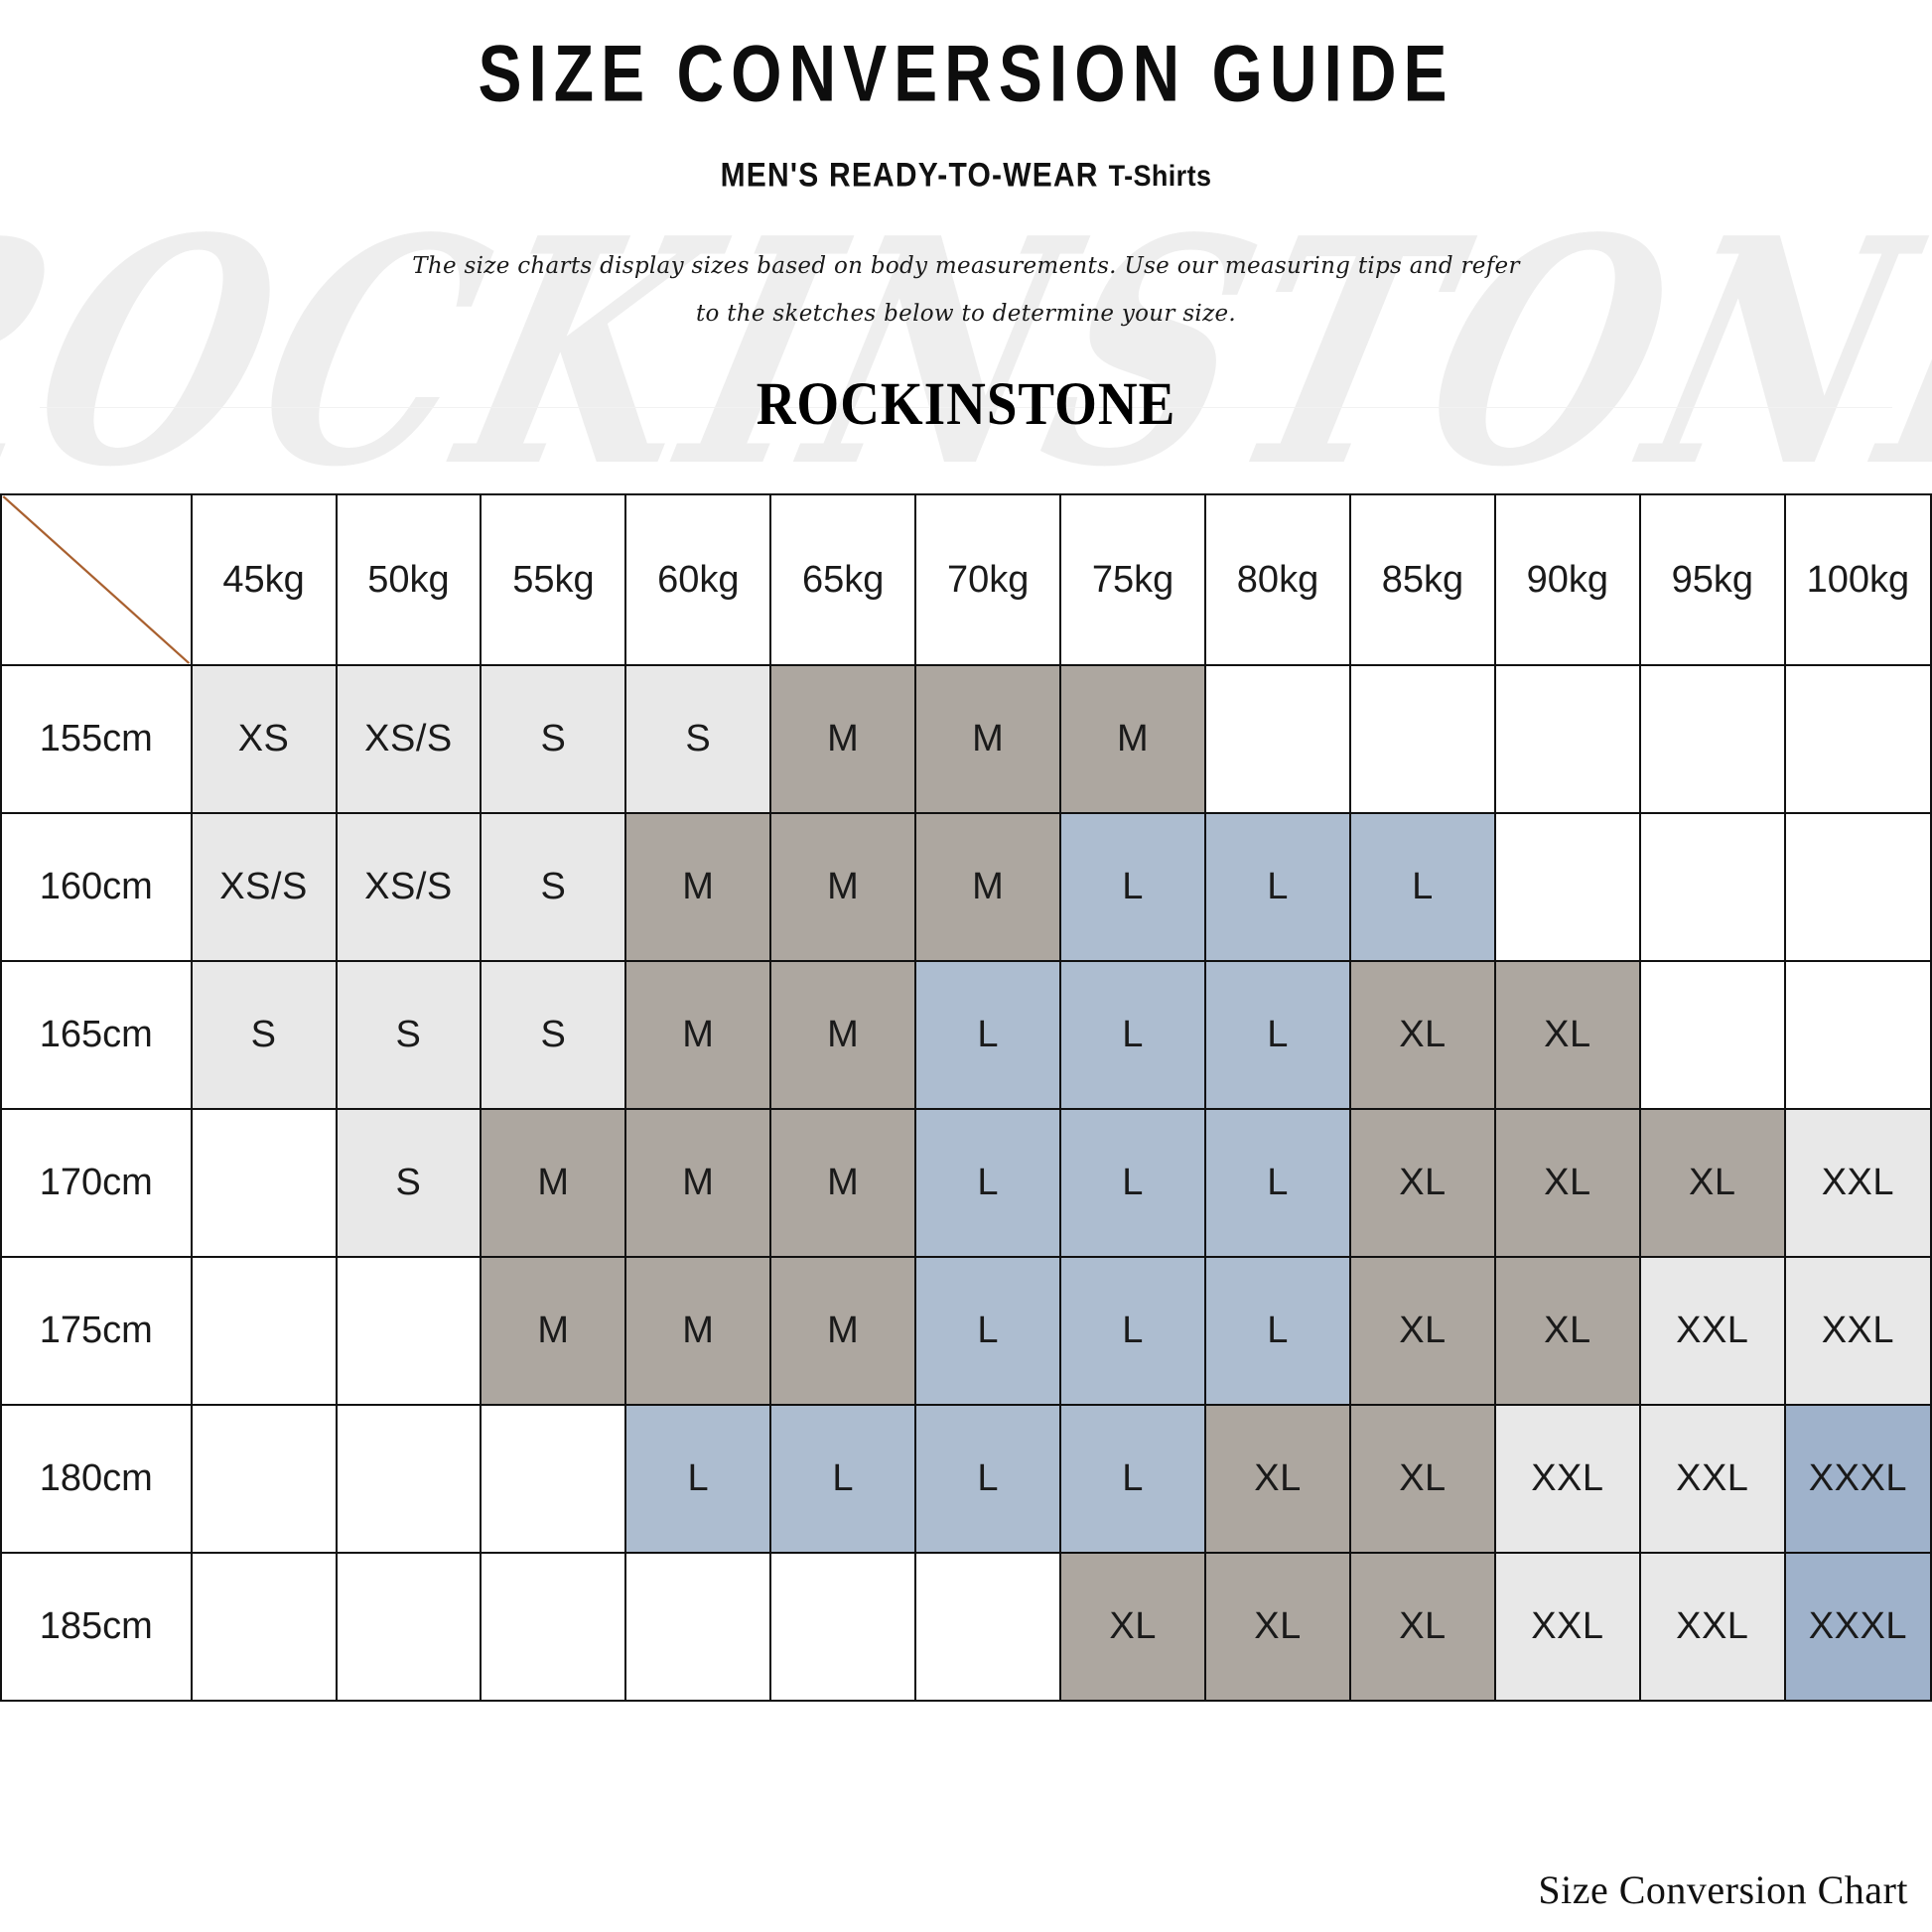  I want to click on subtitle: MEN'S READY-TO-WEAR T-Shirts, so click(966, 175).